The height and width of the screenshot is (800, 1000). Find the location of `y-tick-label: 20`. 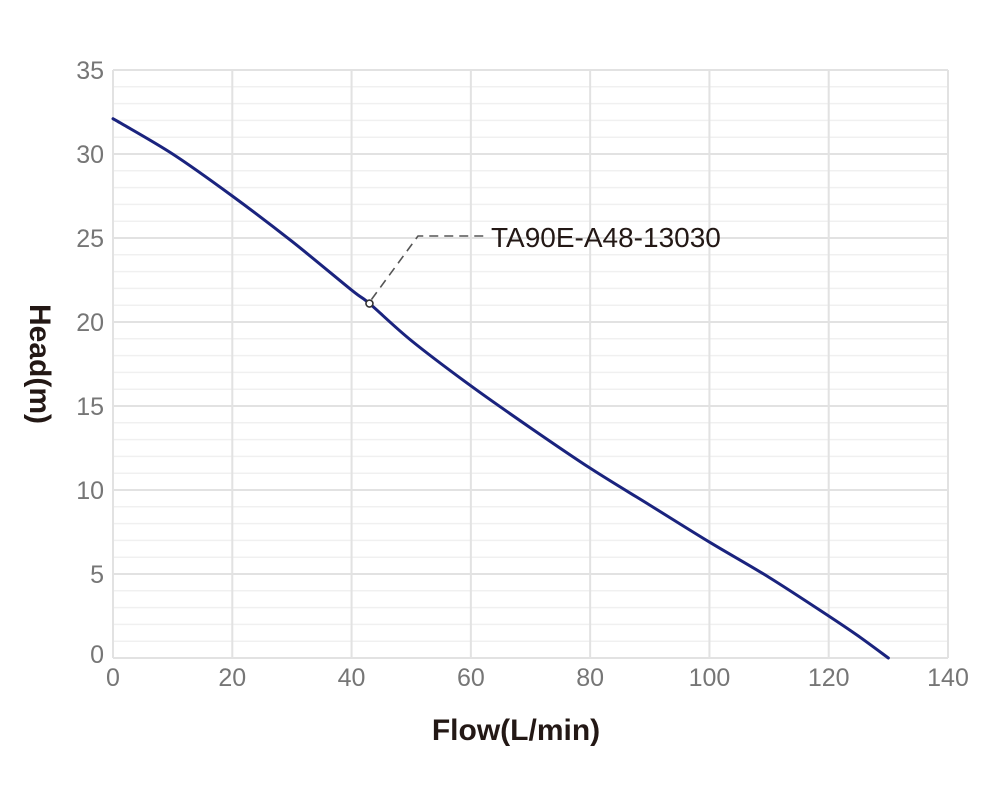

y-tick-label: 20 is located at coordinates (90, 323).